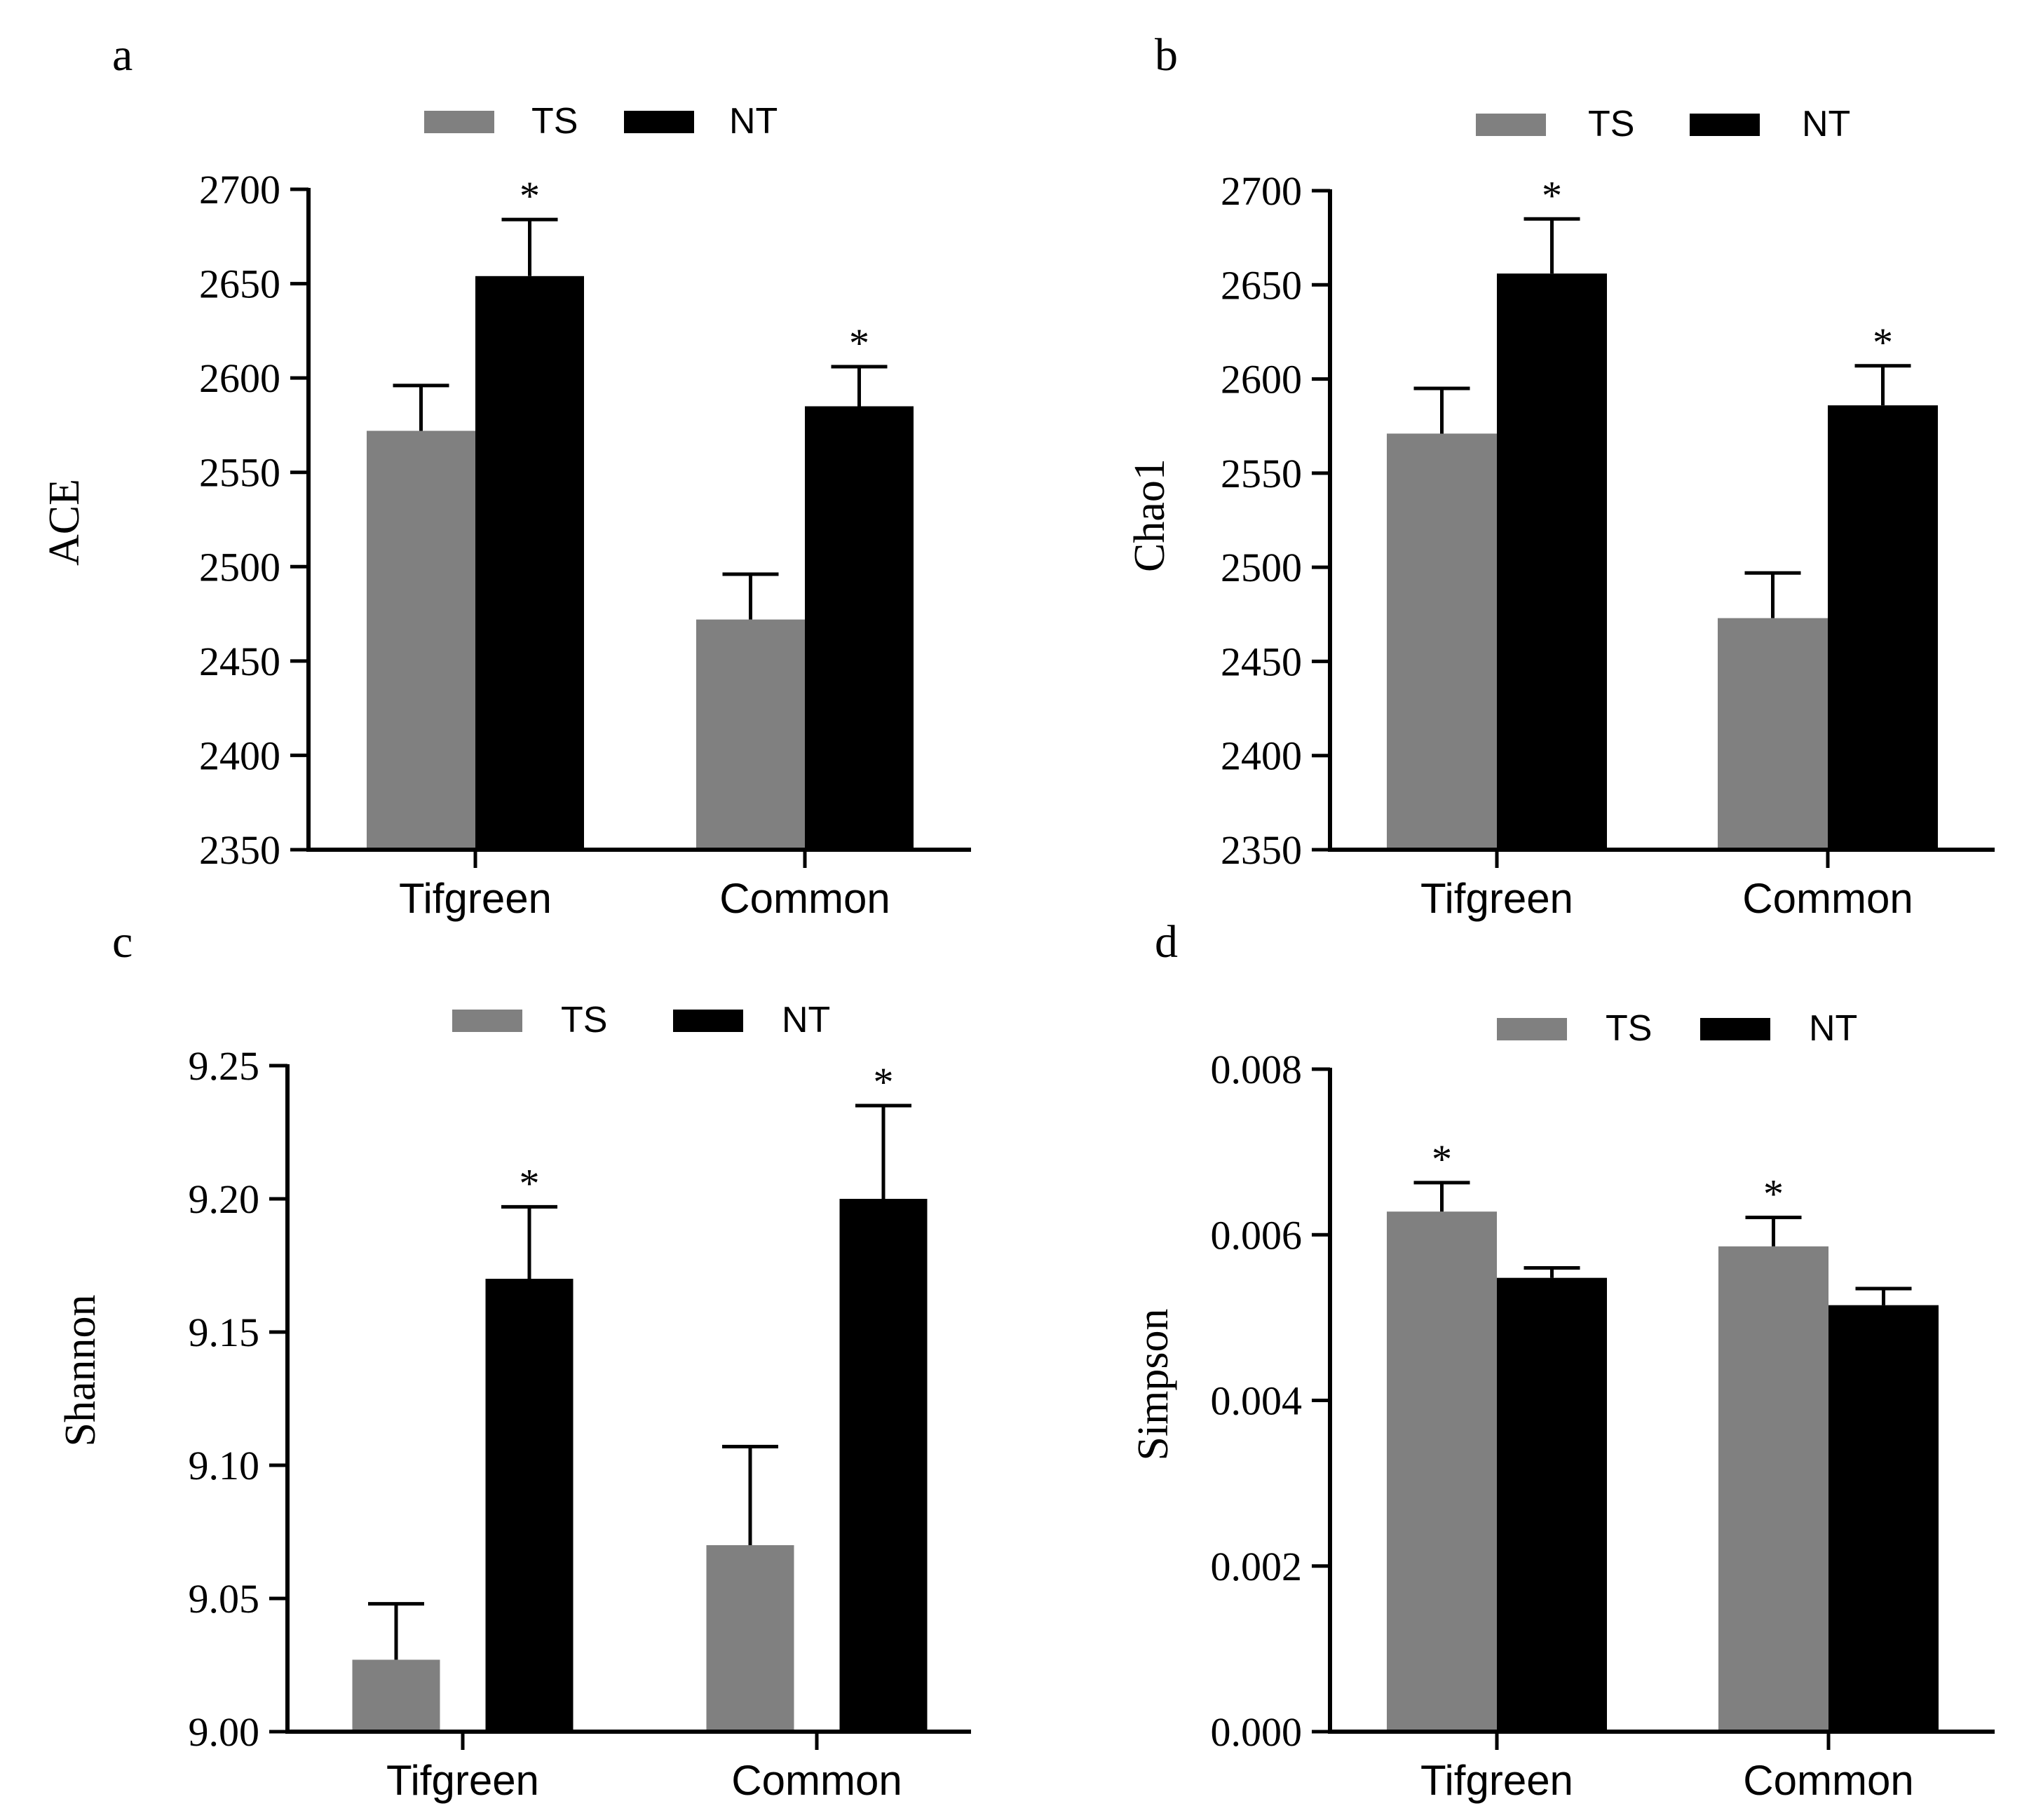  I want to click on y-tick-label: 0.004, so click(1257, 1401).